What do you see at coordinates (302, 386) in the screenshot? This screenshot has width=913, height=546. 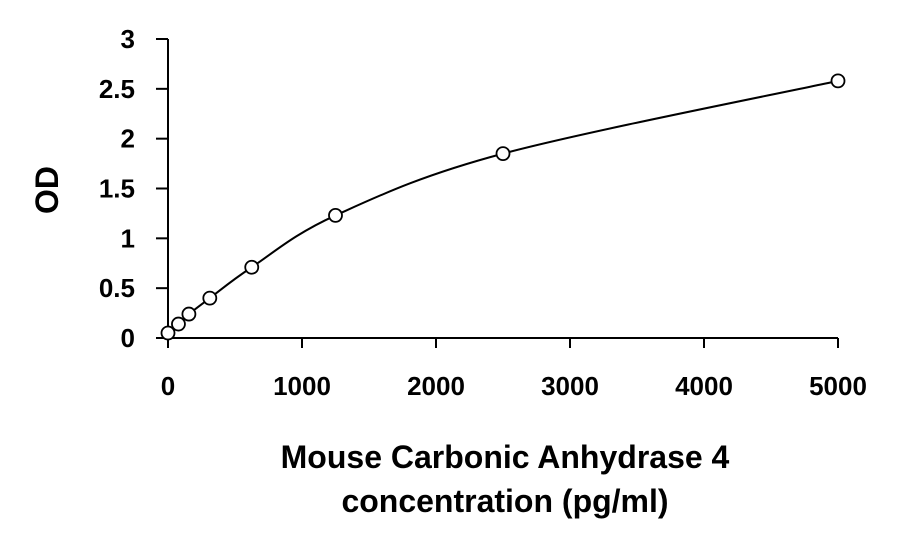 I see `x-tick-label: 1000` at bounding box center [302, 386].